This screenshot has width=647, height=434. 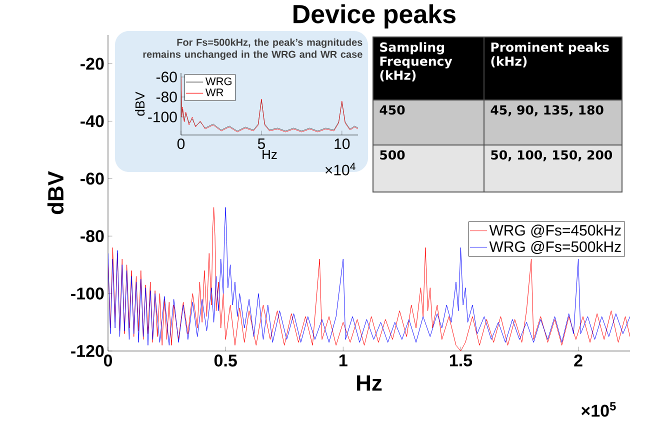 I want to click on legend-label: WR, so click(x=214, y=92).